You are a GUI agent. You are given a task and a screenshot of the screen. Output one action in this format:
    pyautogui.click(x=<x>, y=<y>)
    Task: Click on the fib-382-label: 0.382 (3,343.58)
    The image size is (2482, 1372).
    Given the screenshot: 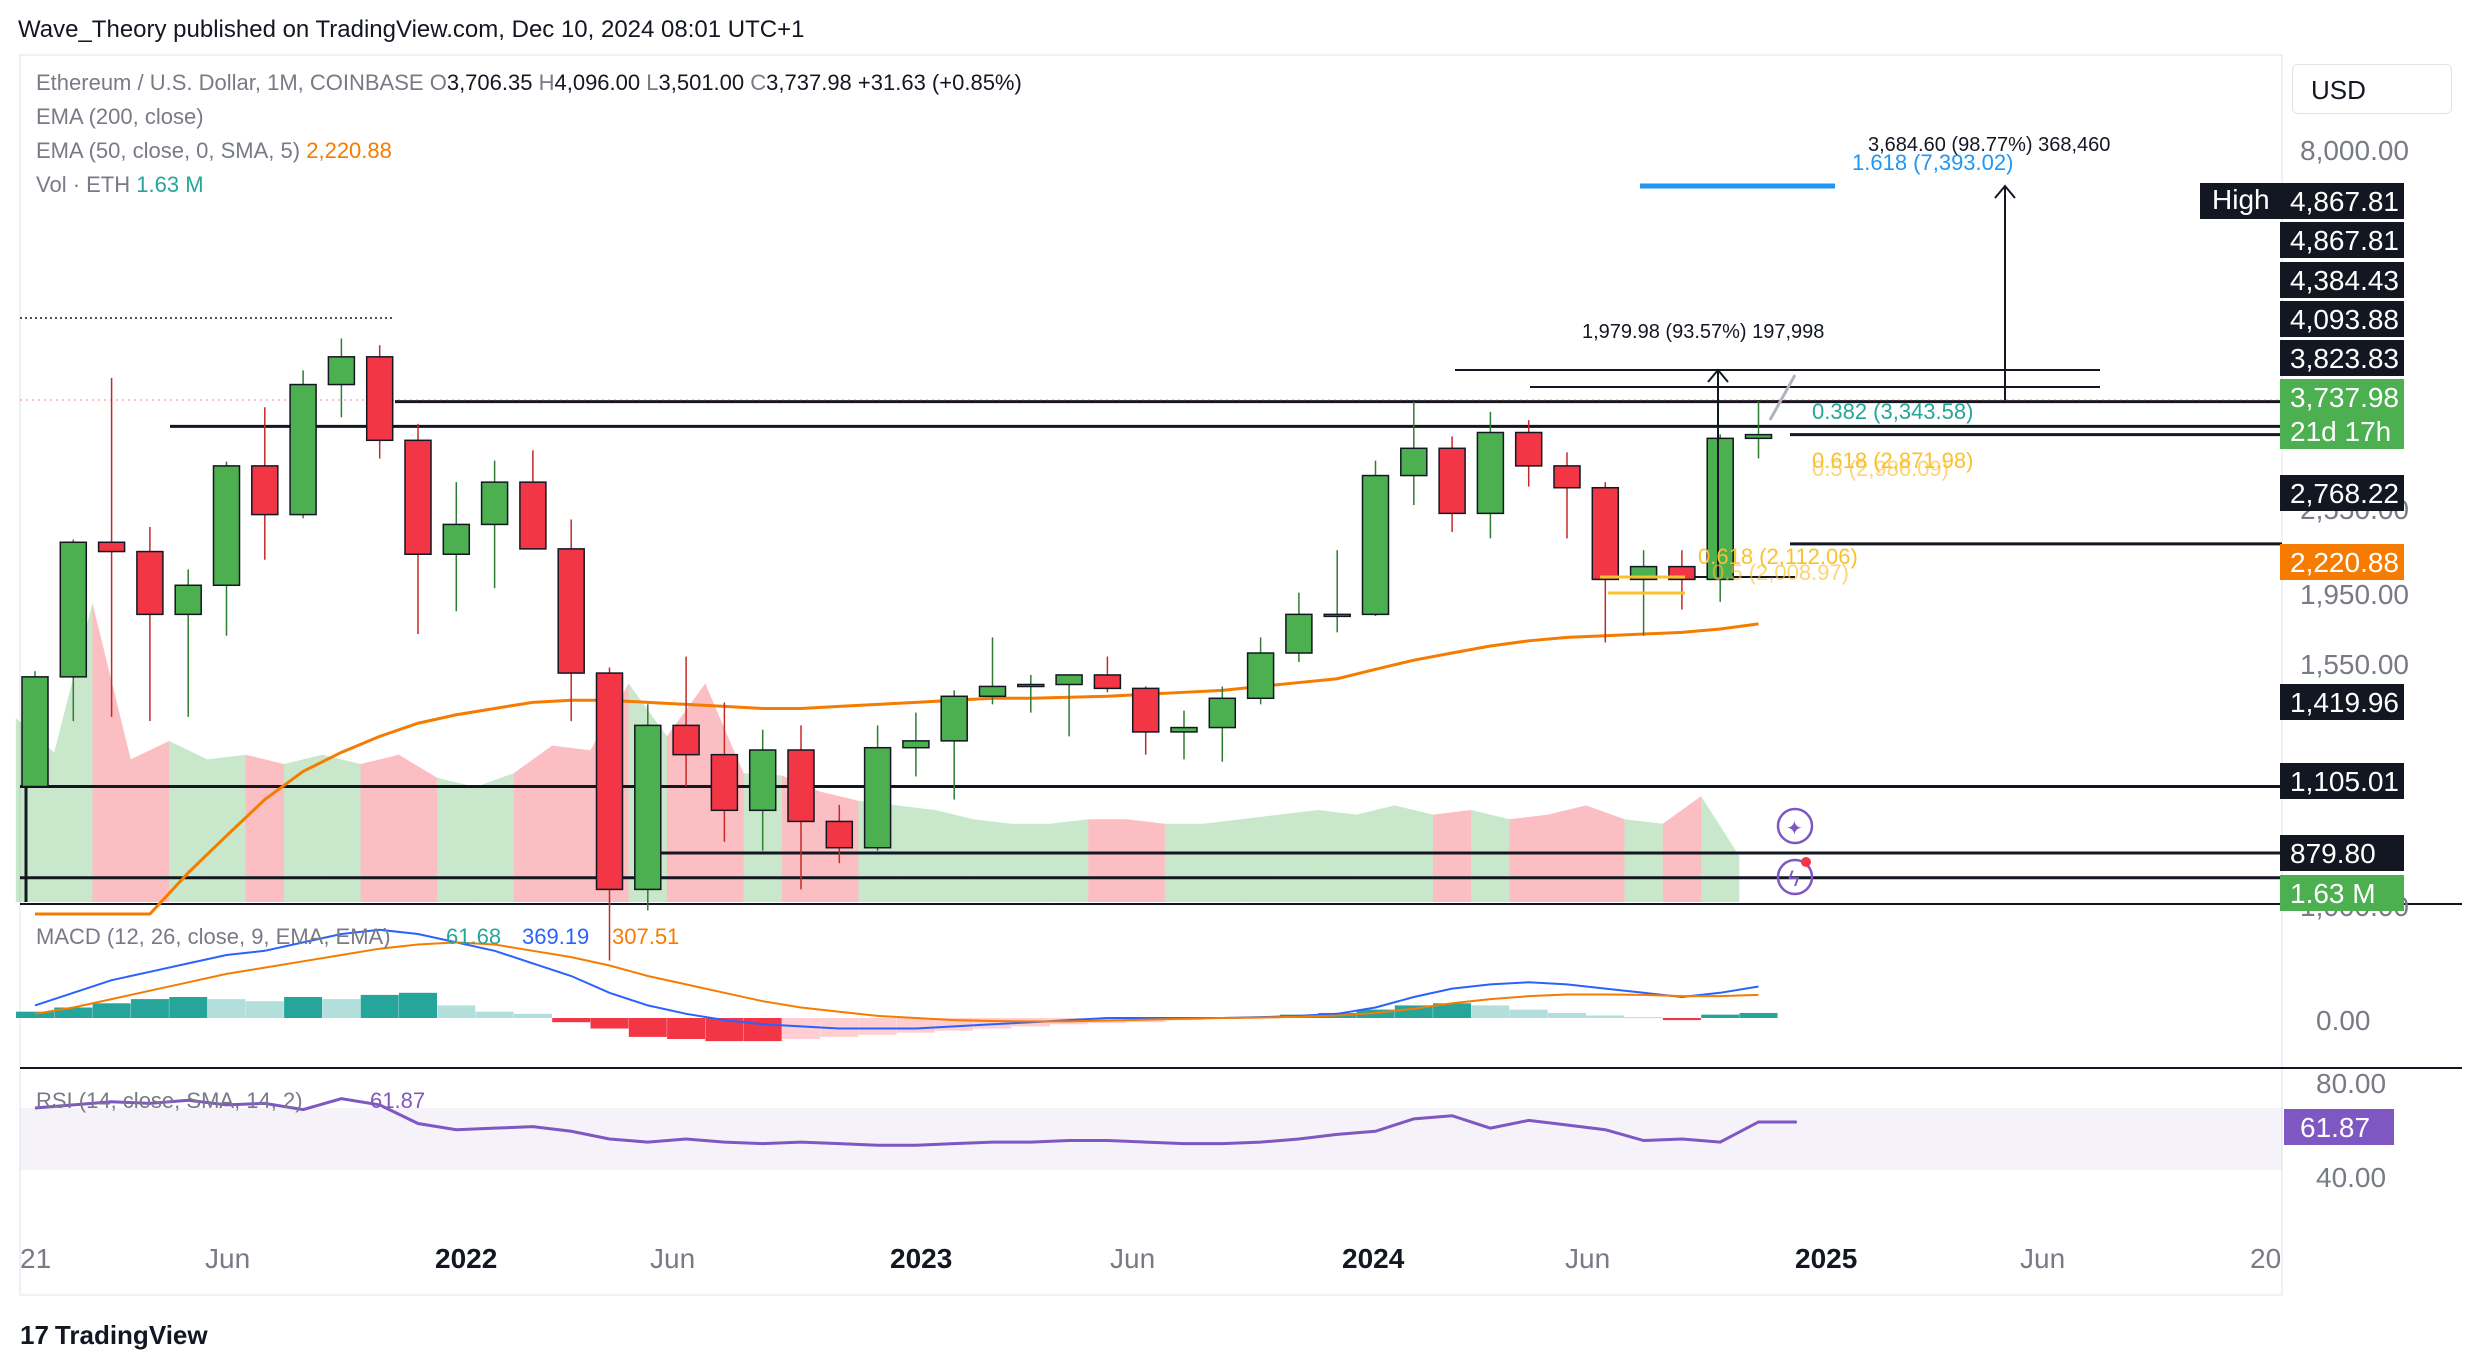 What is the action you would take?
    pyautogui.click(x=1892, y=411)
    